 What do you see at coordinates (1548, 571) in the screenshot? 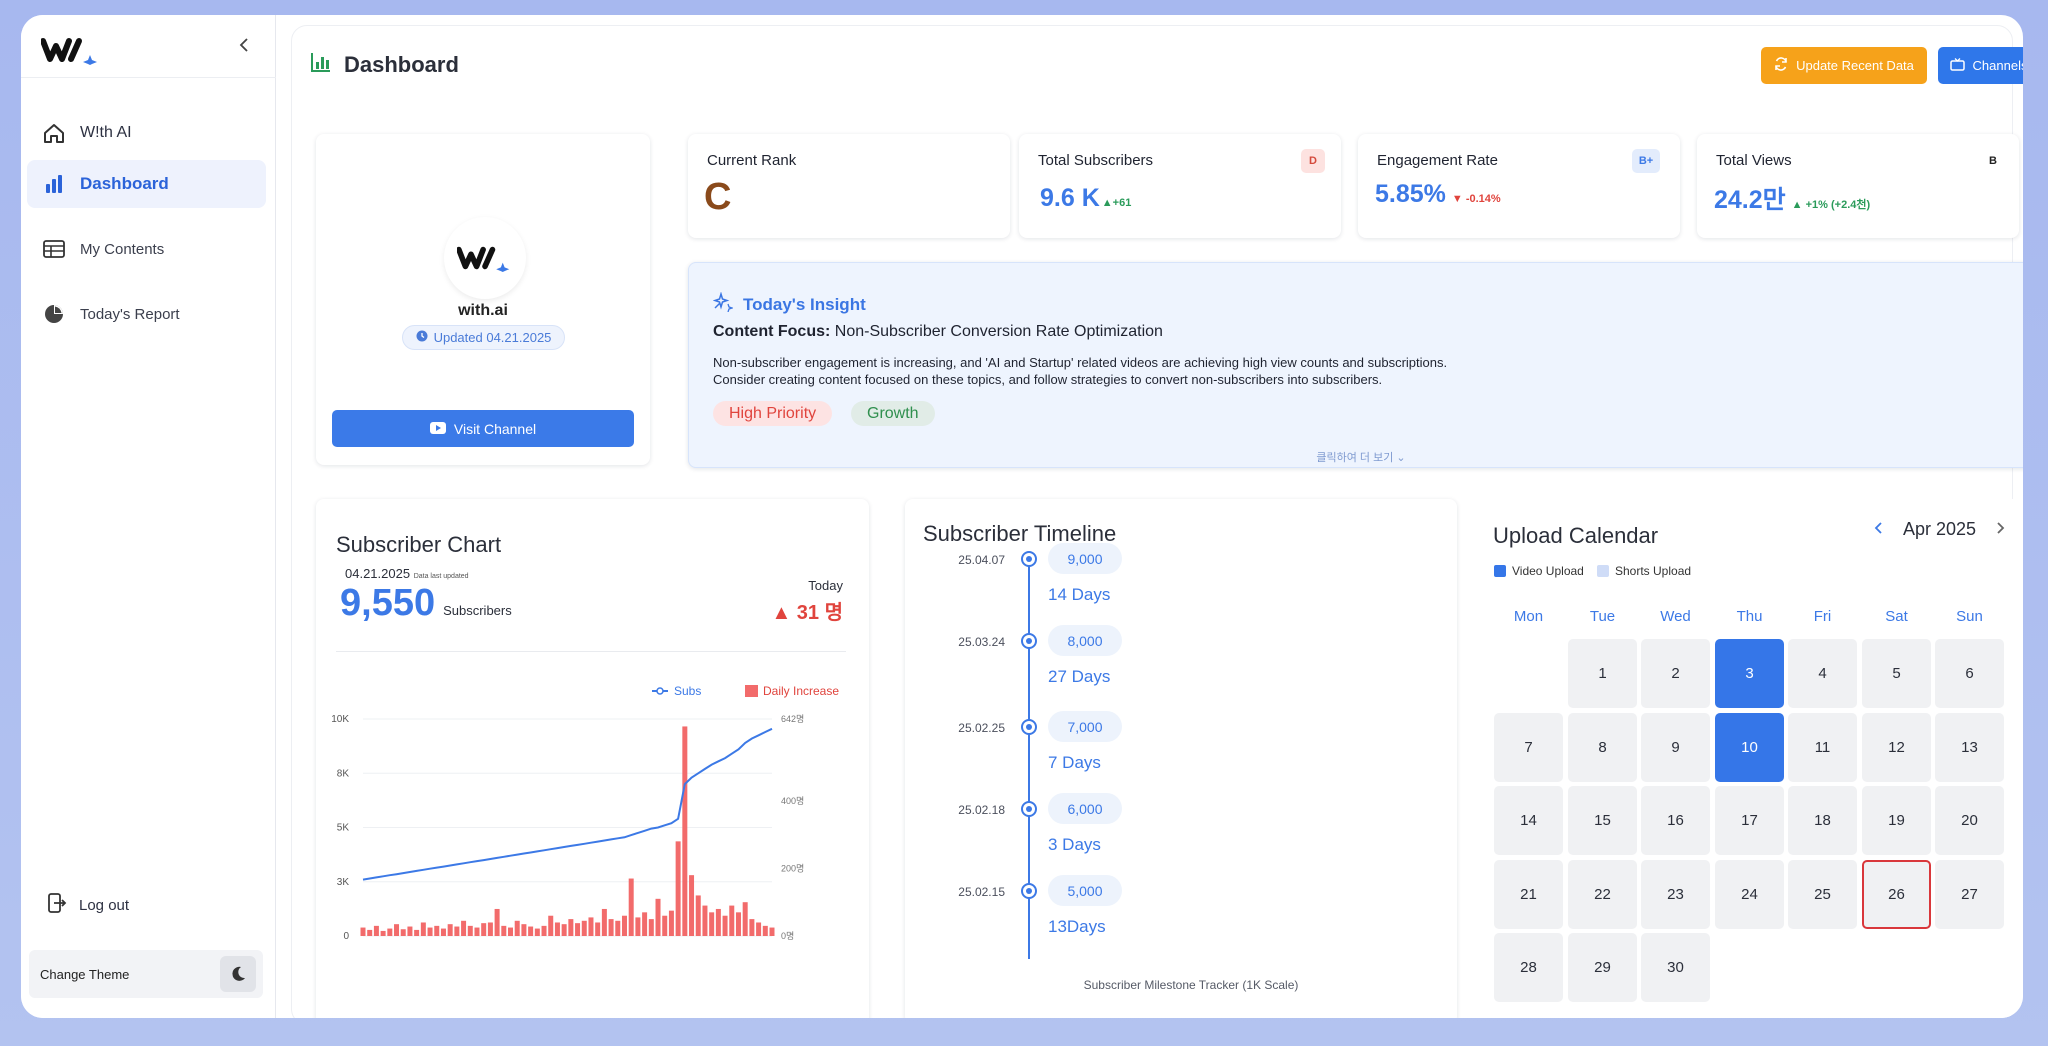
I see `legend-label: Video Upload` at bounding box center [1548, 571].